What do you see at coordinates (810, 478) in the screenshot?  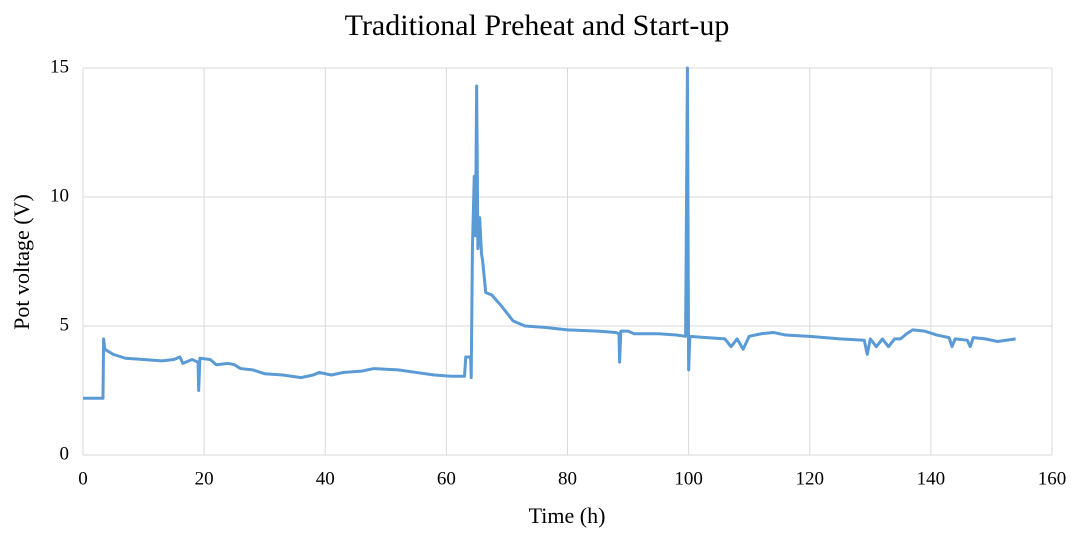 I see `x-tick-label: 120` at bounding box center [810, 478].